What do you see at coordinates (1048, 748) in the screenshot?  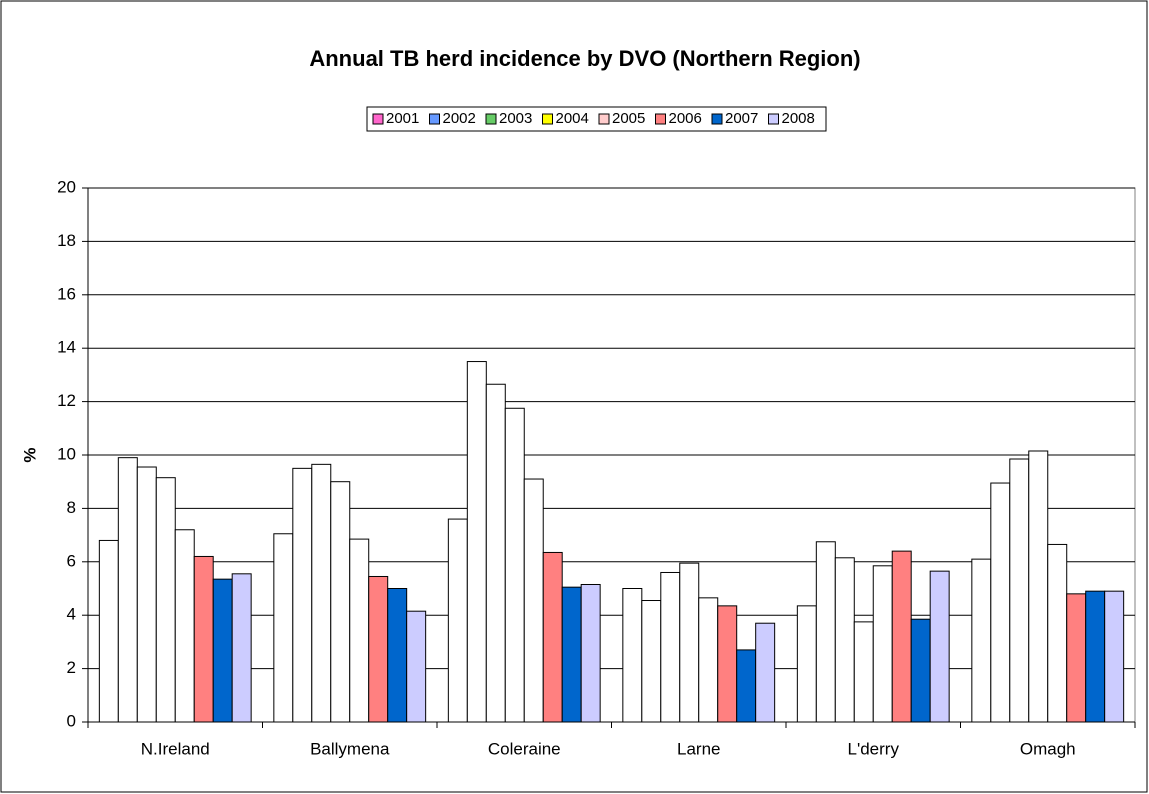 I see `x-tick-label: Omagh` at bounding box center [1048, 748].